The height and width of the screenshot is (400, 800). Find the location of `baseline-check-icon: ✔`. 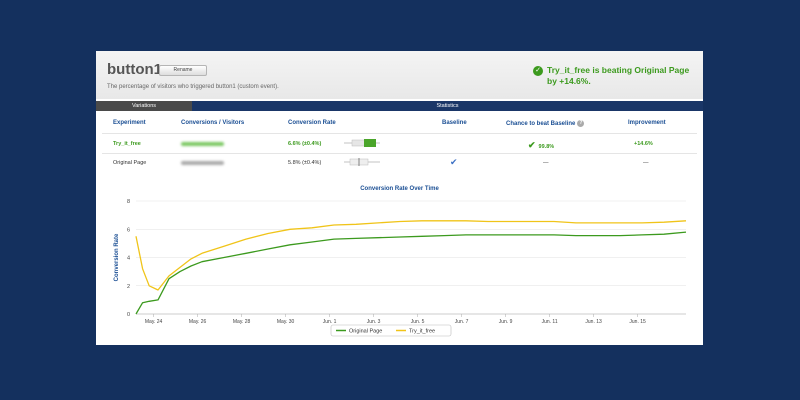

baseline-check-icon: ✔ is located at coordinates (454, 162).